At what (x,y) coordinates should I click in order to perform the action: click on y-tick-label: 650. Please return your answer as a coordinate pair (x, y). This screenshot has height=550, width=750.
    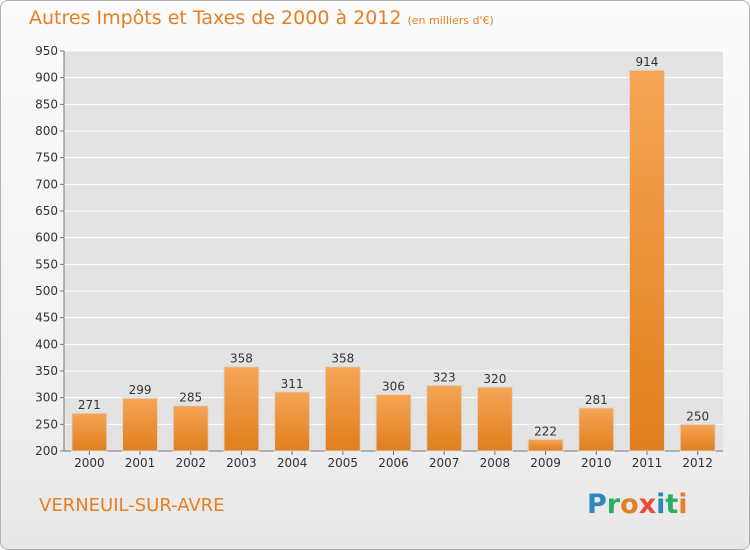
    Looking at the image, I should click on (46, 211).